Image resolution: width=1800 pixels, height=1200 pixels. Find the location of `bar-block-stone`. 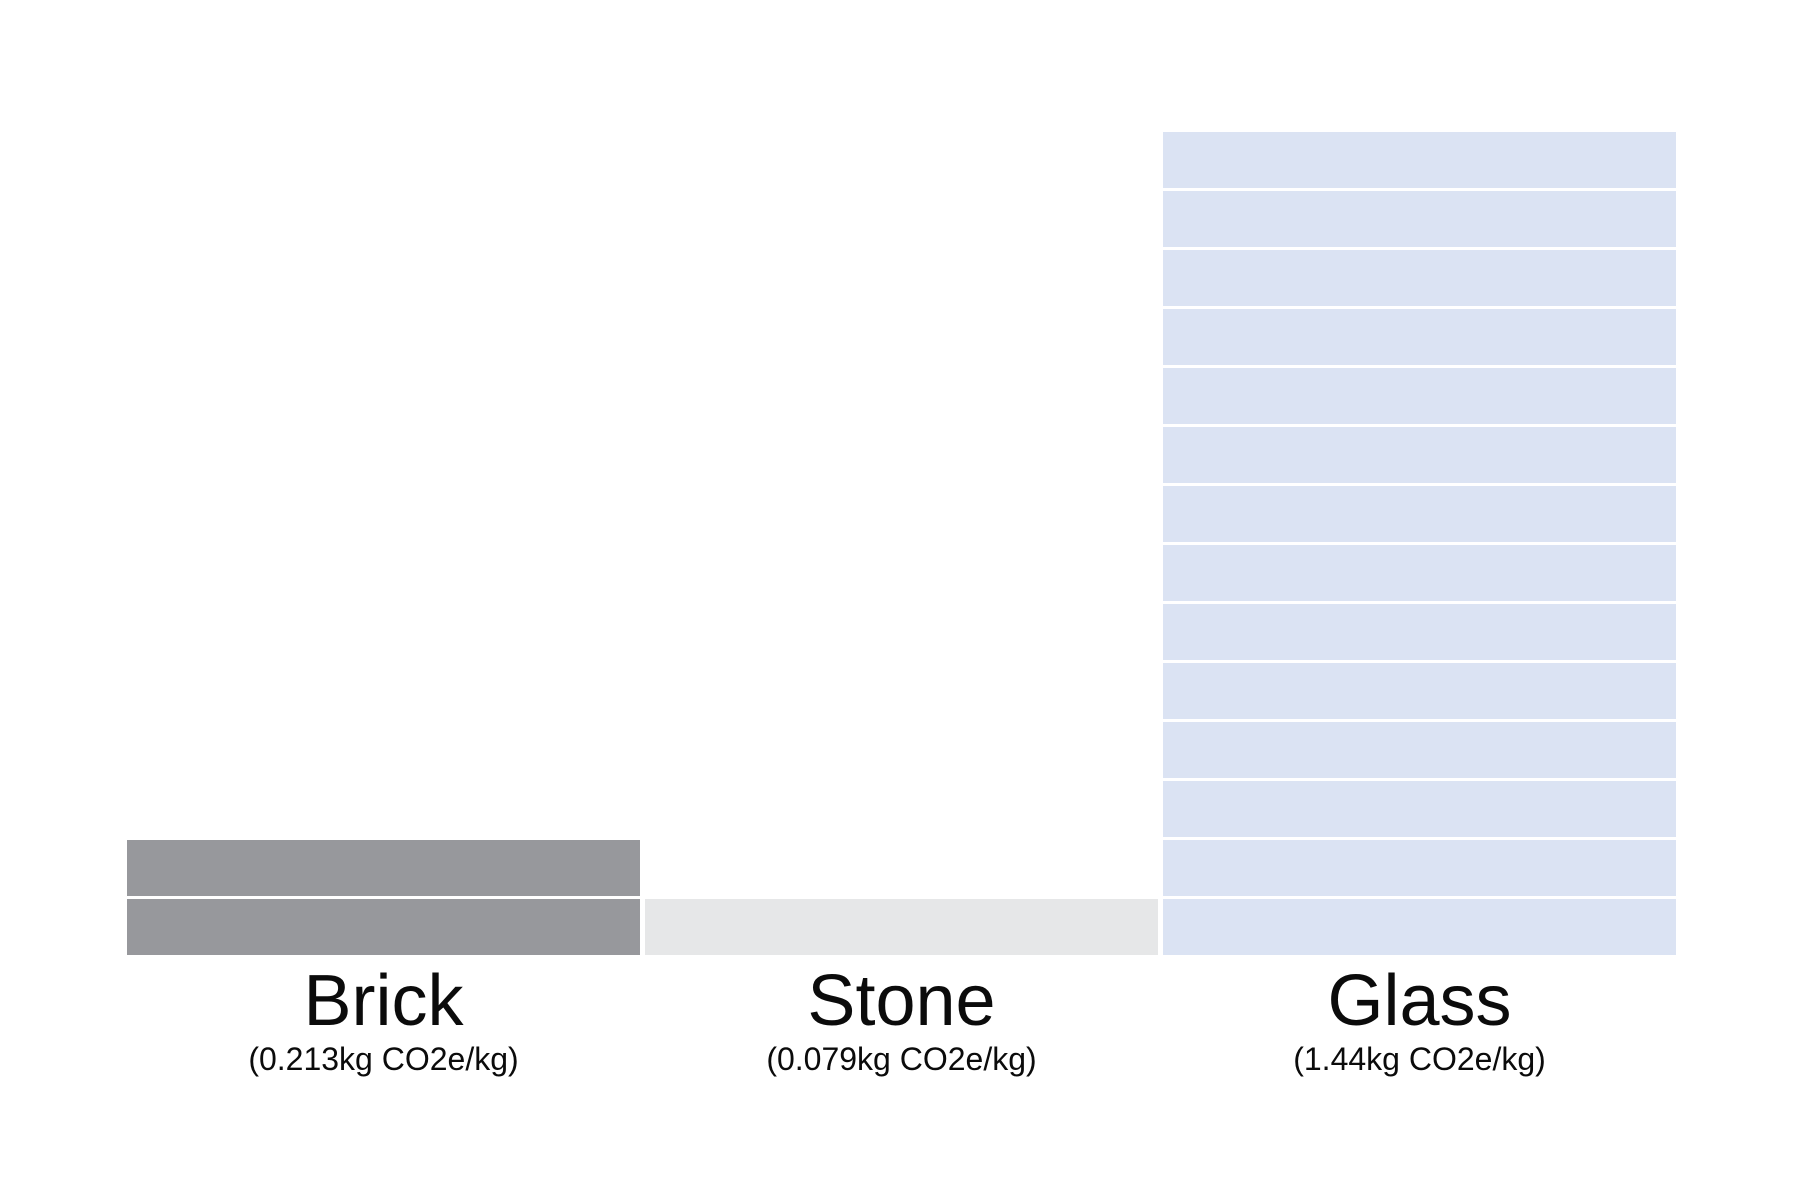

bar-block-stone is located at coordinates (901, 927).